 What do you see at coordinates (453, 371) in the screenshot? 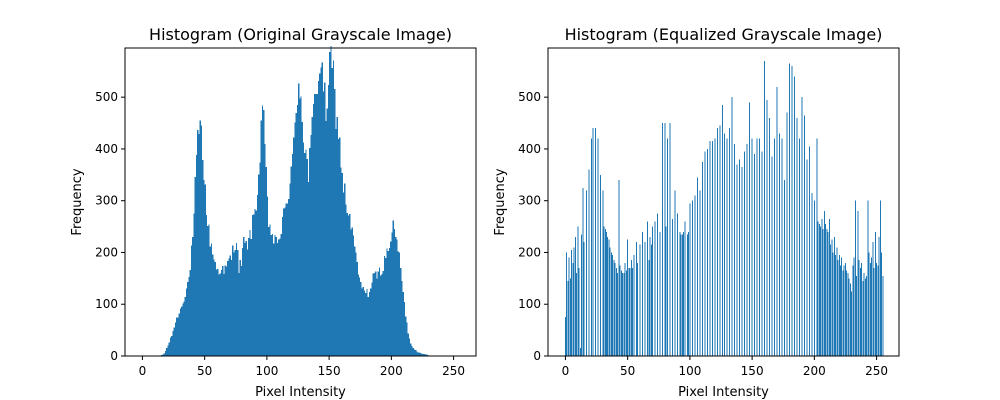
I see `left-x-tick-label: 250` at bounding box center [453, 371].